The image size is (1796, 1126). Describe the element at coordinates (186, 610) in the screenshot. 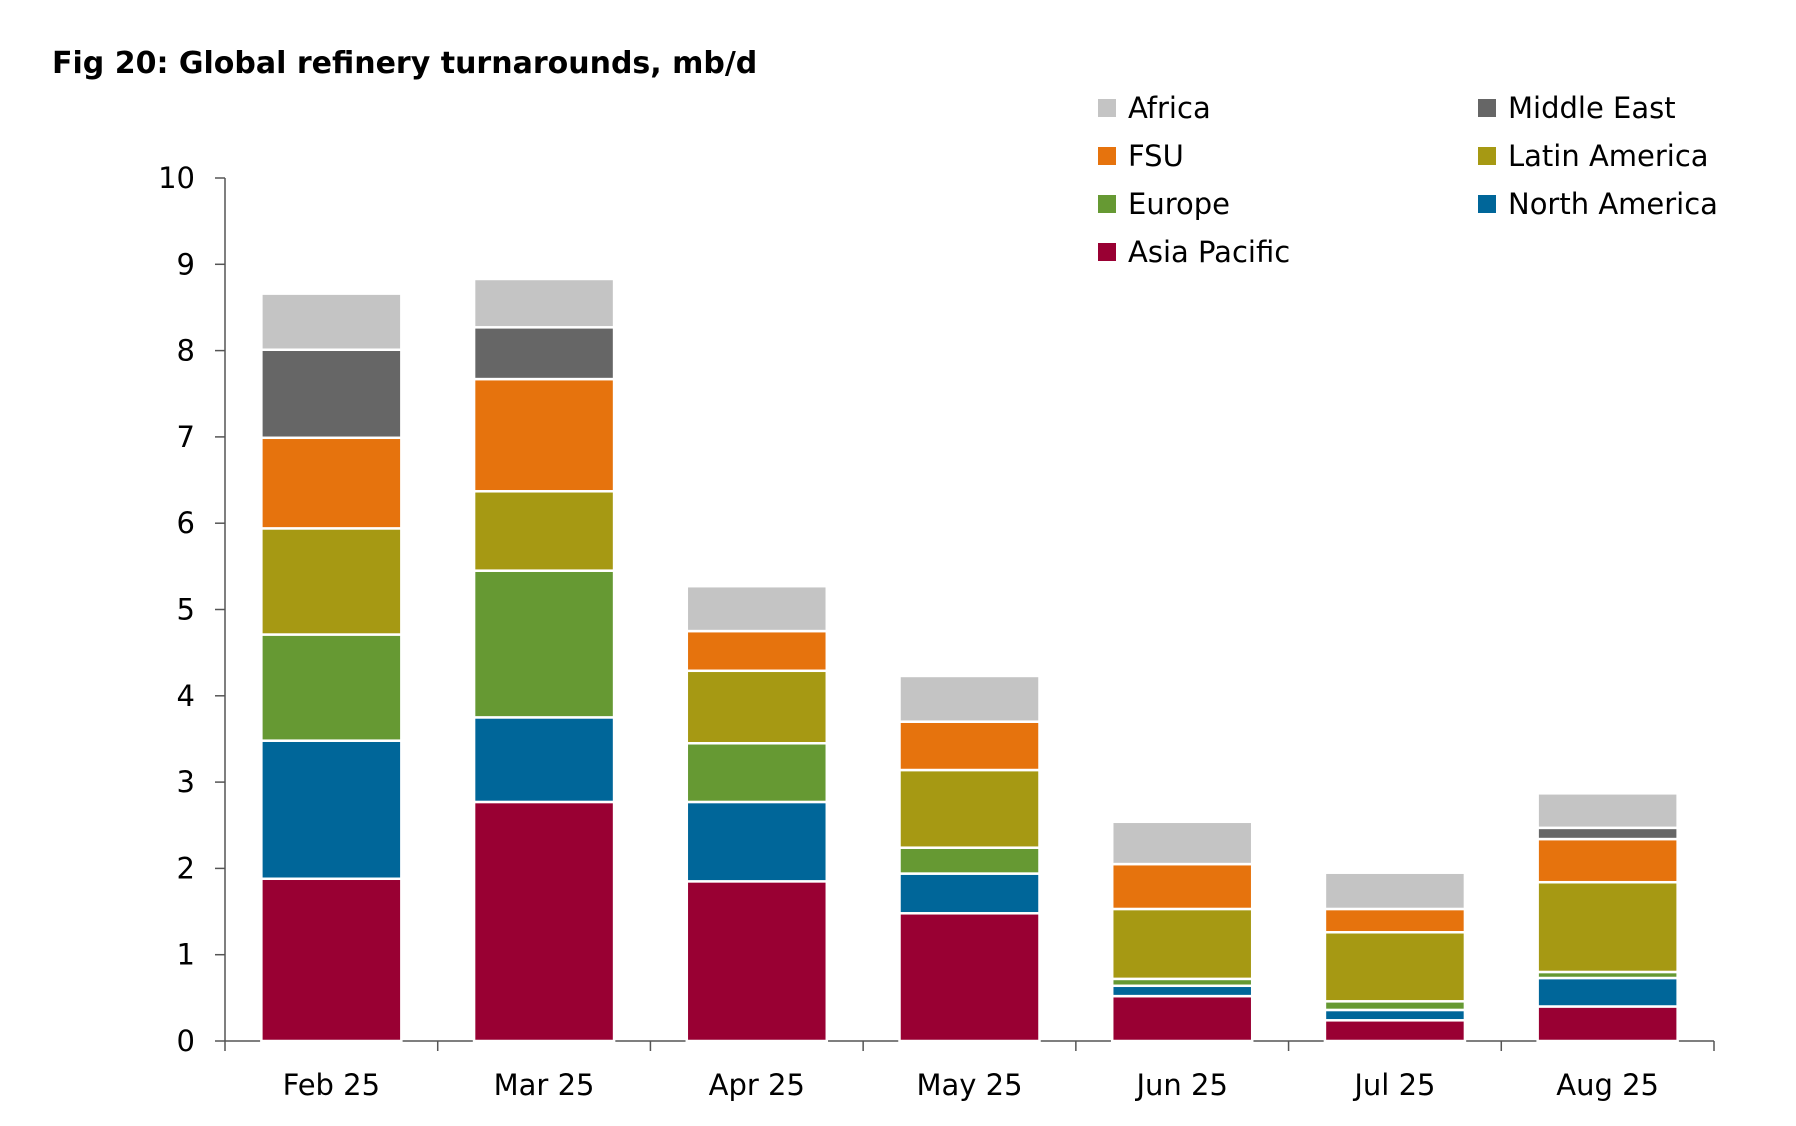

I see `y-tick-label: 5` at that location.